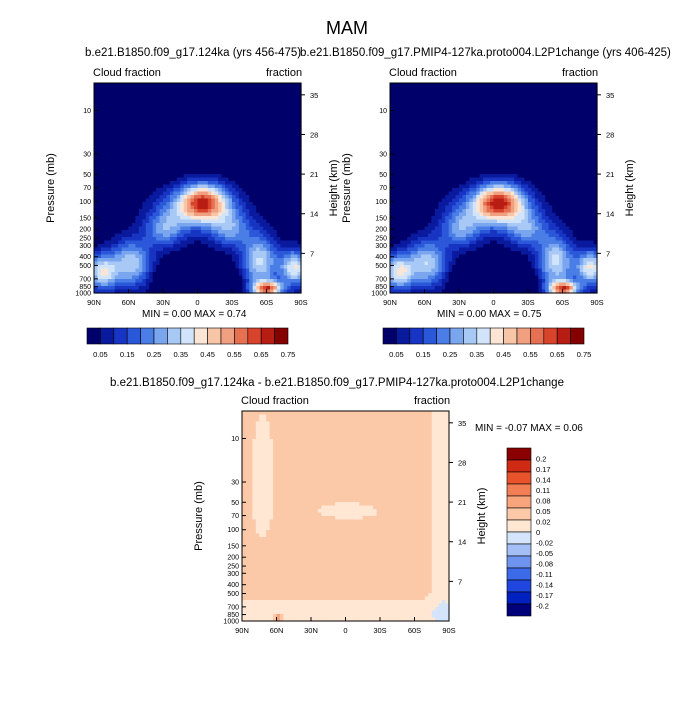 The image size is (694, 707). Describe the element at coordinates (314, 174) in the screenshot. I see `height-tick-label: 21` at that location.